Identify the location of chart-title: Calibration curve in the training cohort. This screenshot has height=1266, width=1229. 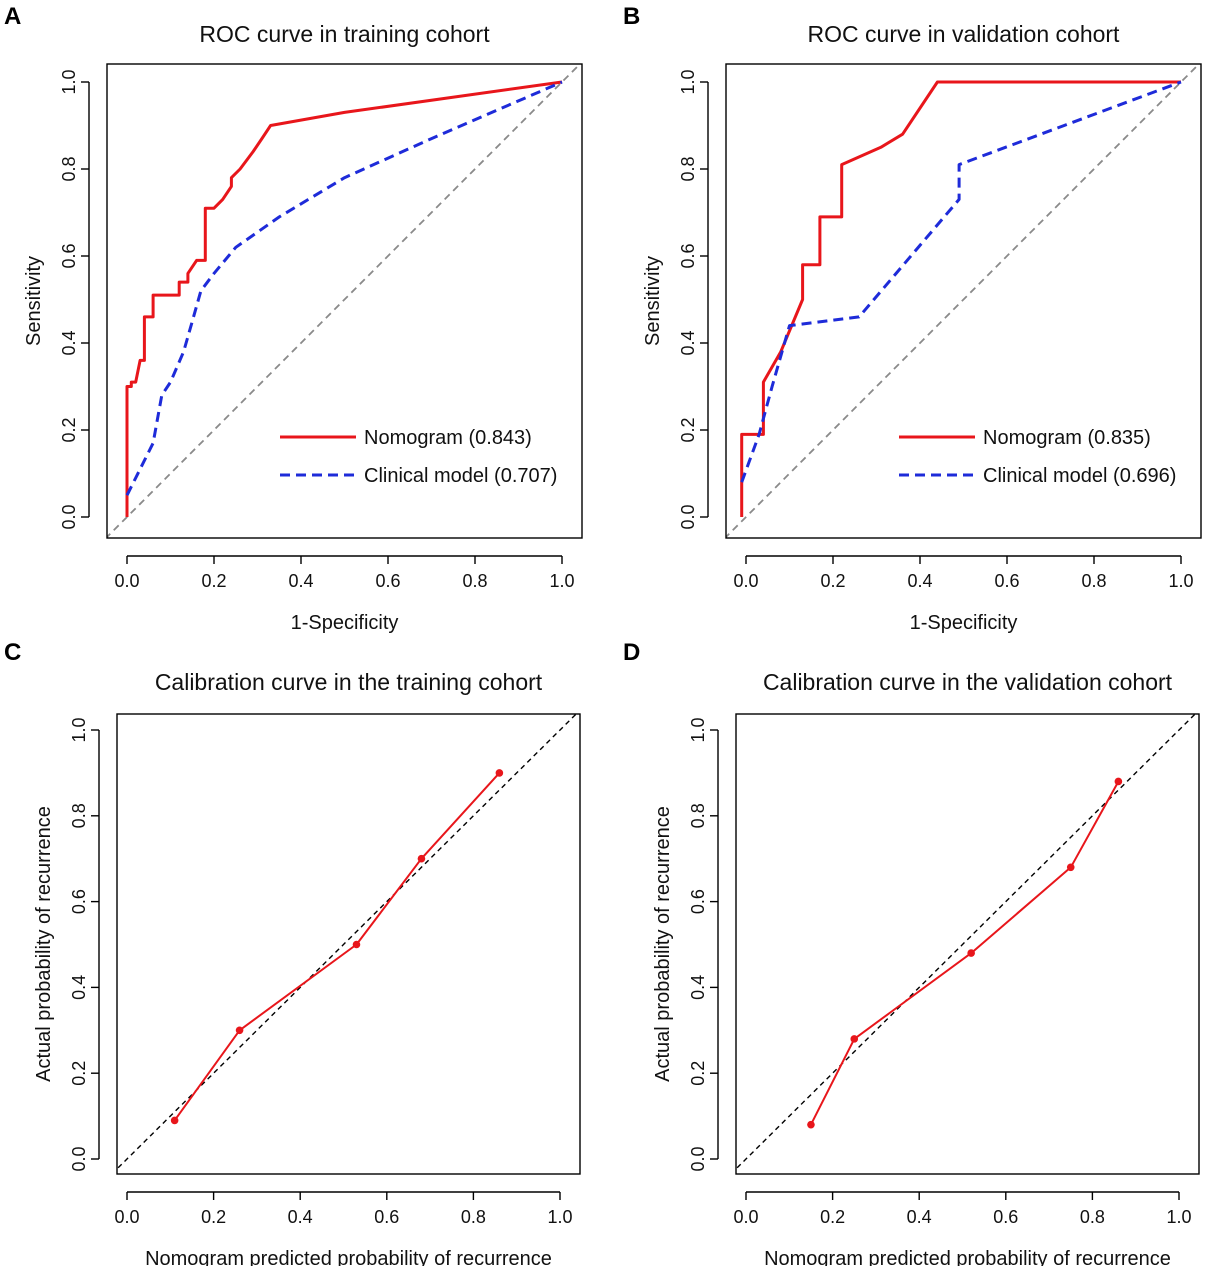
(349, 682).